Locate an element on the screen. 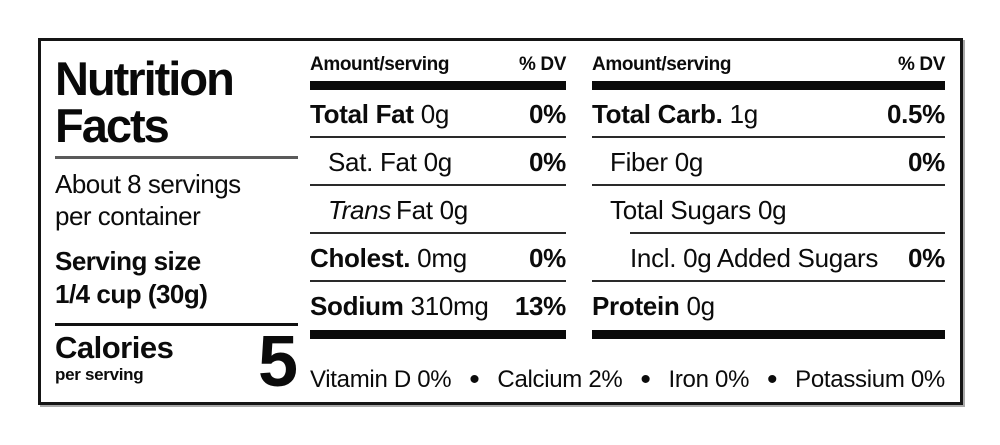  nutrient-name: Total Fat is located at coordinates (362, 113).